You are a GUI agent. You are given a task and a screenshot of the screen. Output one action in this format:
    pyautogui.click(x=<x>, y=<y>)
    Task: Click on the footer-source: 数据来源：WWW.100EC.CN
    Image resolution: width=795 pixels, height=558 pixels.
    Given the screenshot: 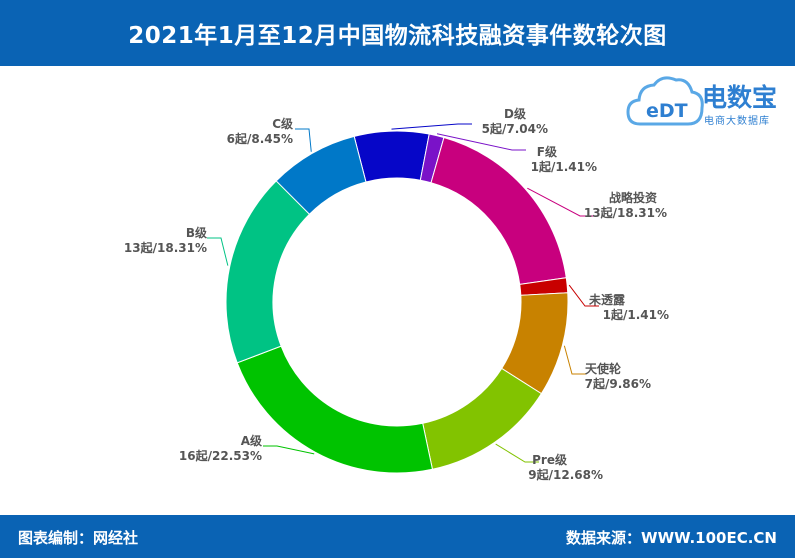 What is the action you would take?
    pyautogui.click(x=671, y=538)
    